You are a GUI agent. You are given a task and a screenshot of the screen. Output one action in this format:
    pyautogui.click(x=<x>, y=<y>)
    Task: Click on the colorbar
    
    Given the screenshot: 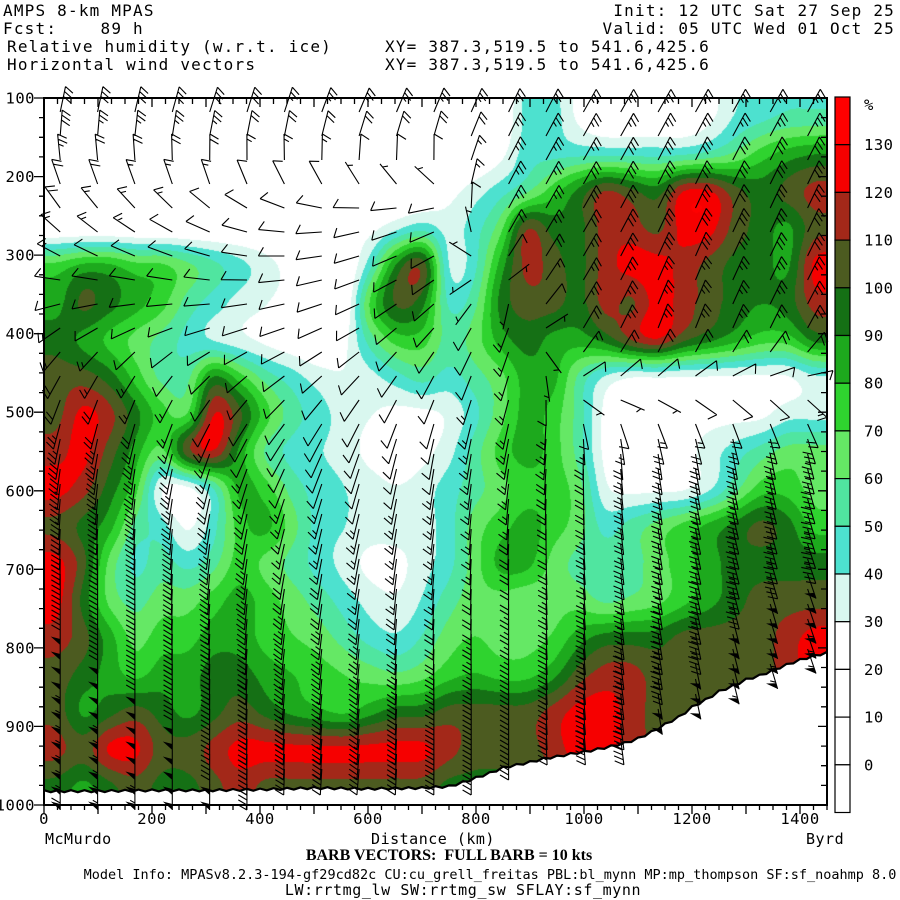 What is the action you would take?
    pyautogui.click(x=842, y=455)
    